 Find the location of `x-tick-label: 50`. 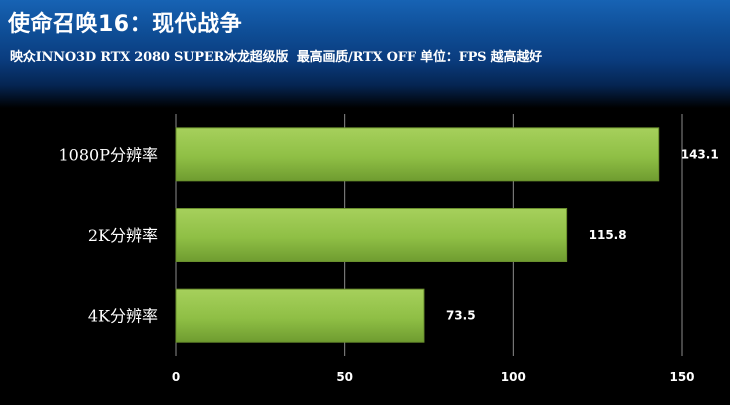

x-tick-label: 50 is located at coordinates (344, 377).